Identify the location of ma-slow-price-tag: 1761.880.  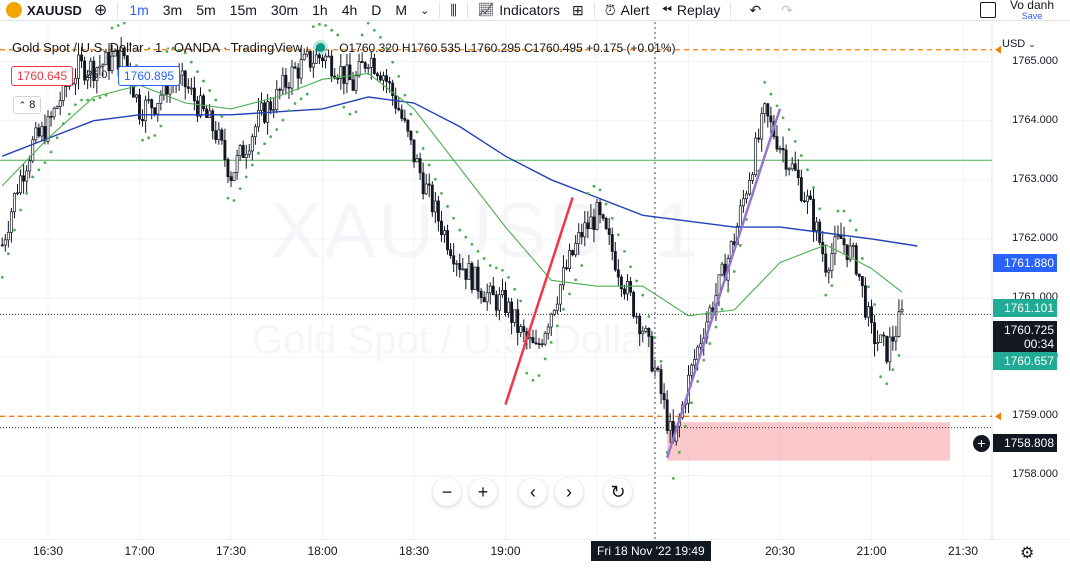
(1025, 263).